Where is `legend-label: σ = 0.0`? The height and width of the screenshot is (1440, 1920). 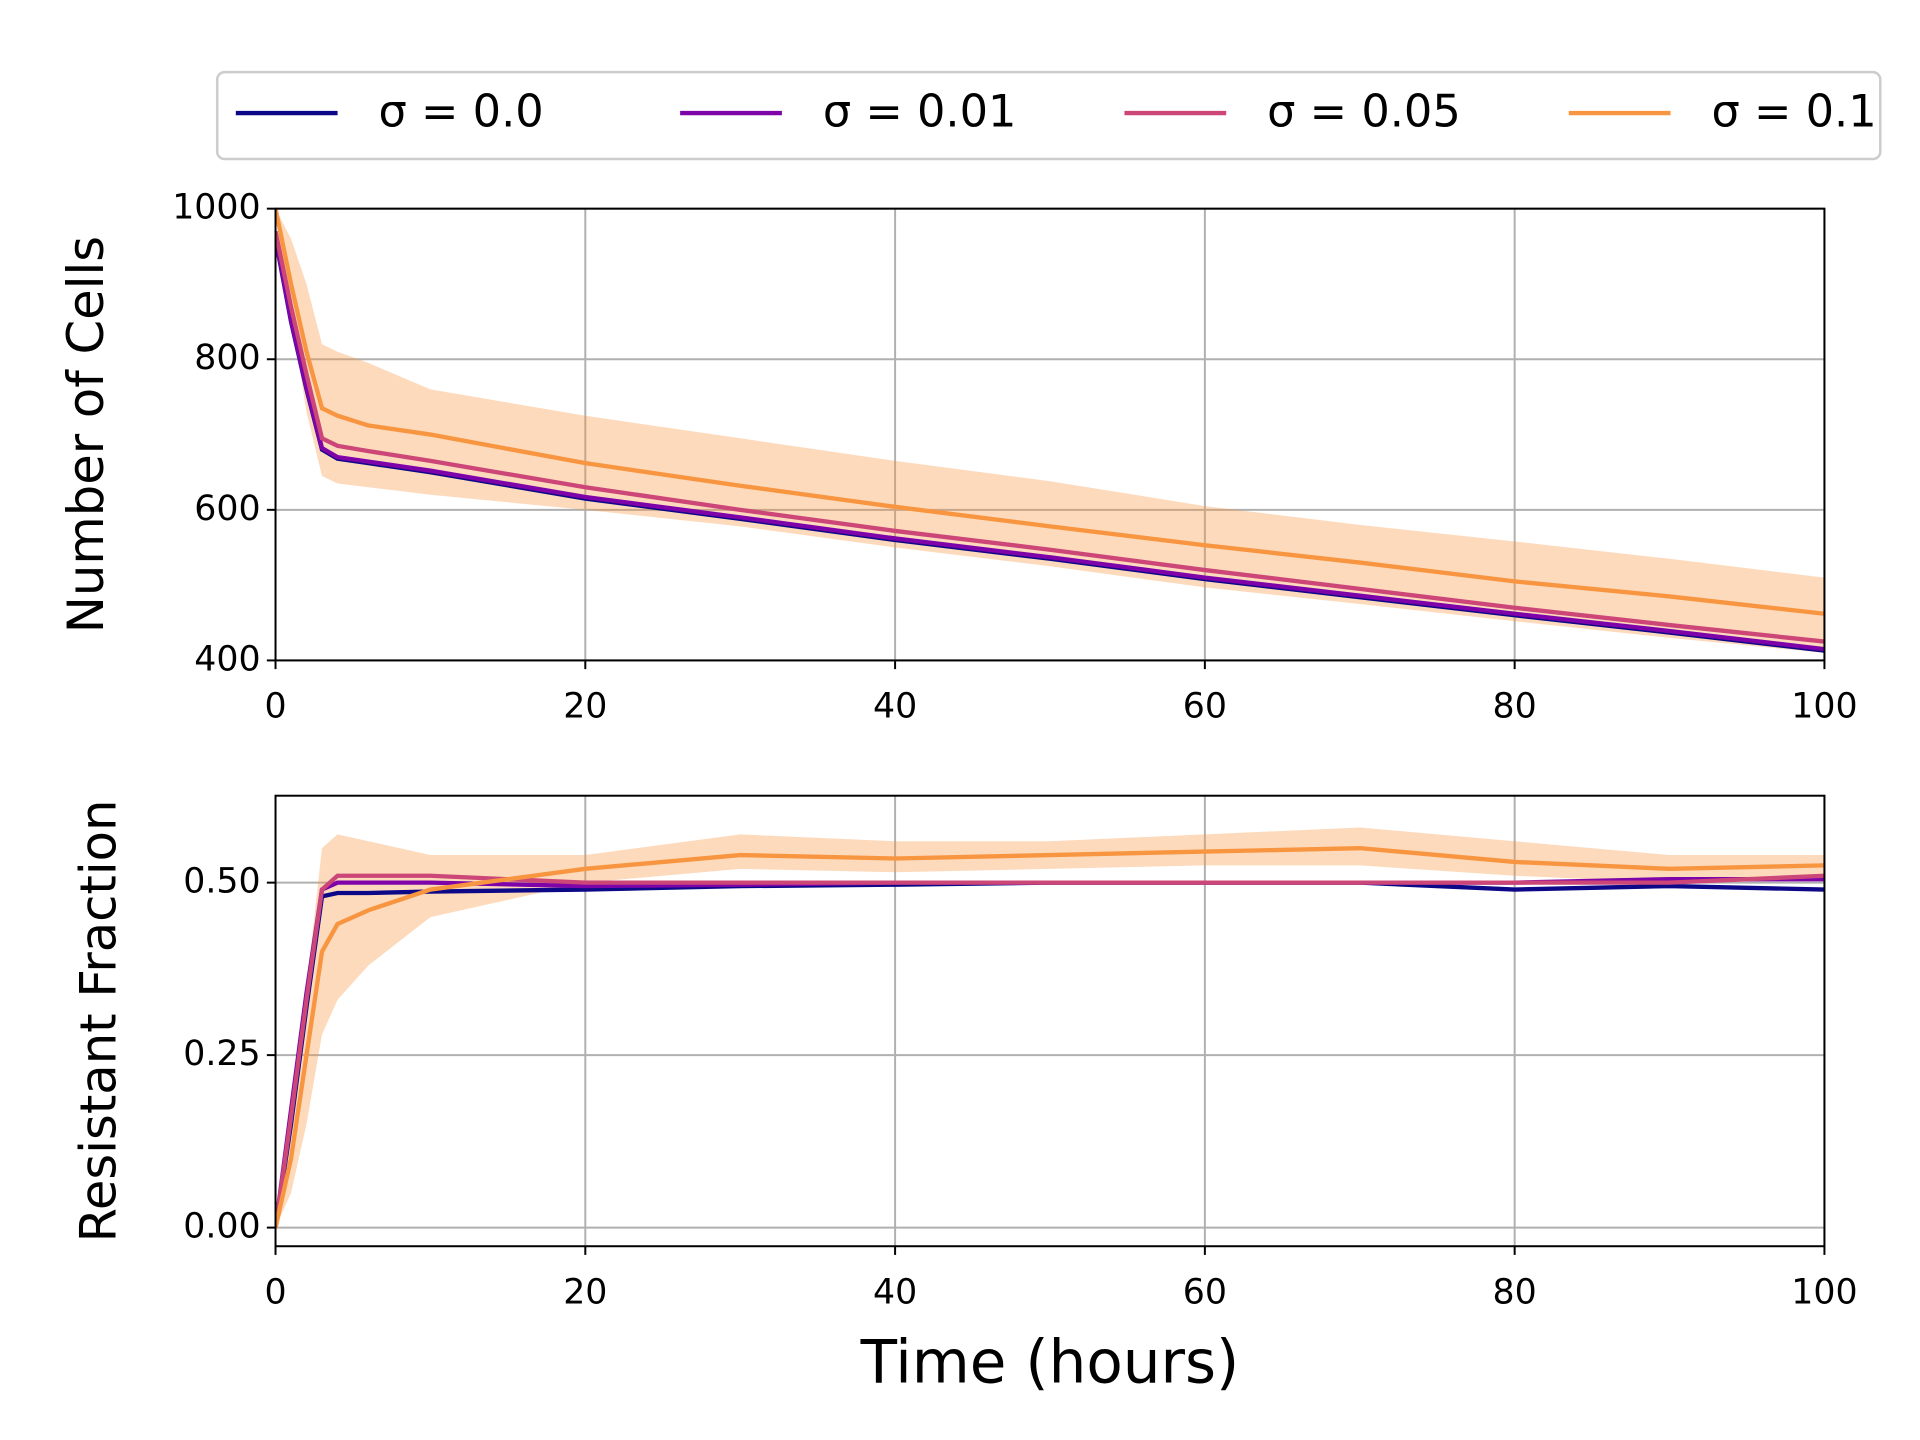
legend-label: σ = 0.0 is located at coordinates (461, 111).